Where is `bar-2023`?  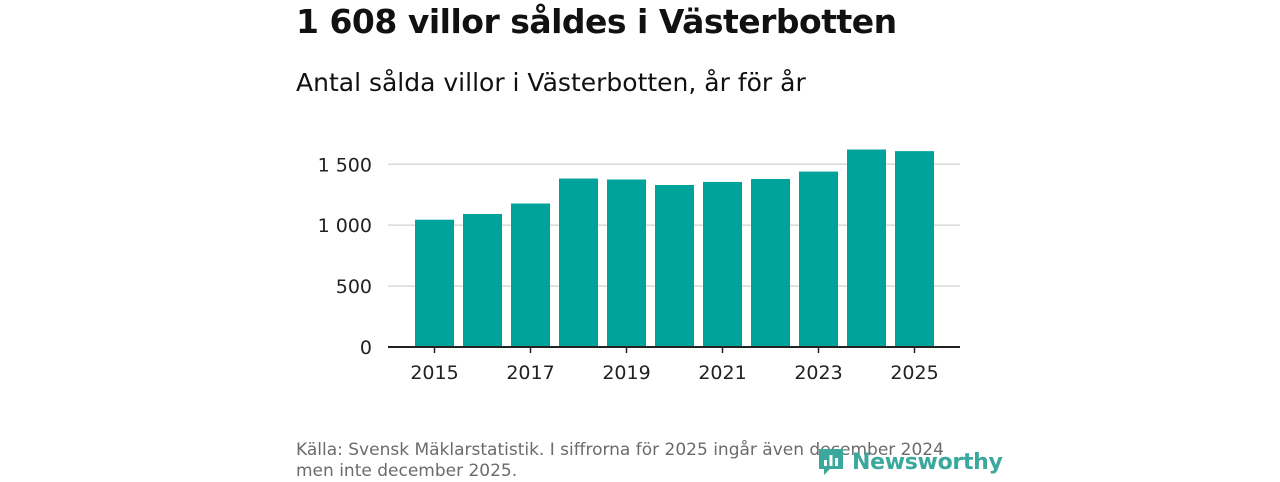
bar-2023 is located at coordinates (818, 259).